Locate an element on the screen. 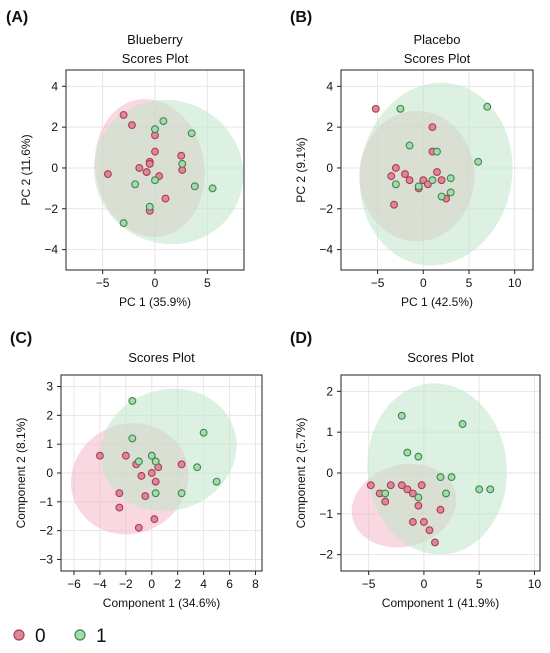 The height and width of the screenshot is (653, 550). legend-marker is located at coordinates (19, 635).